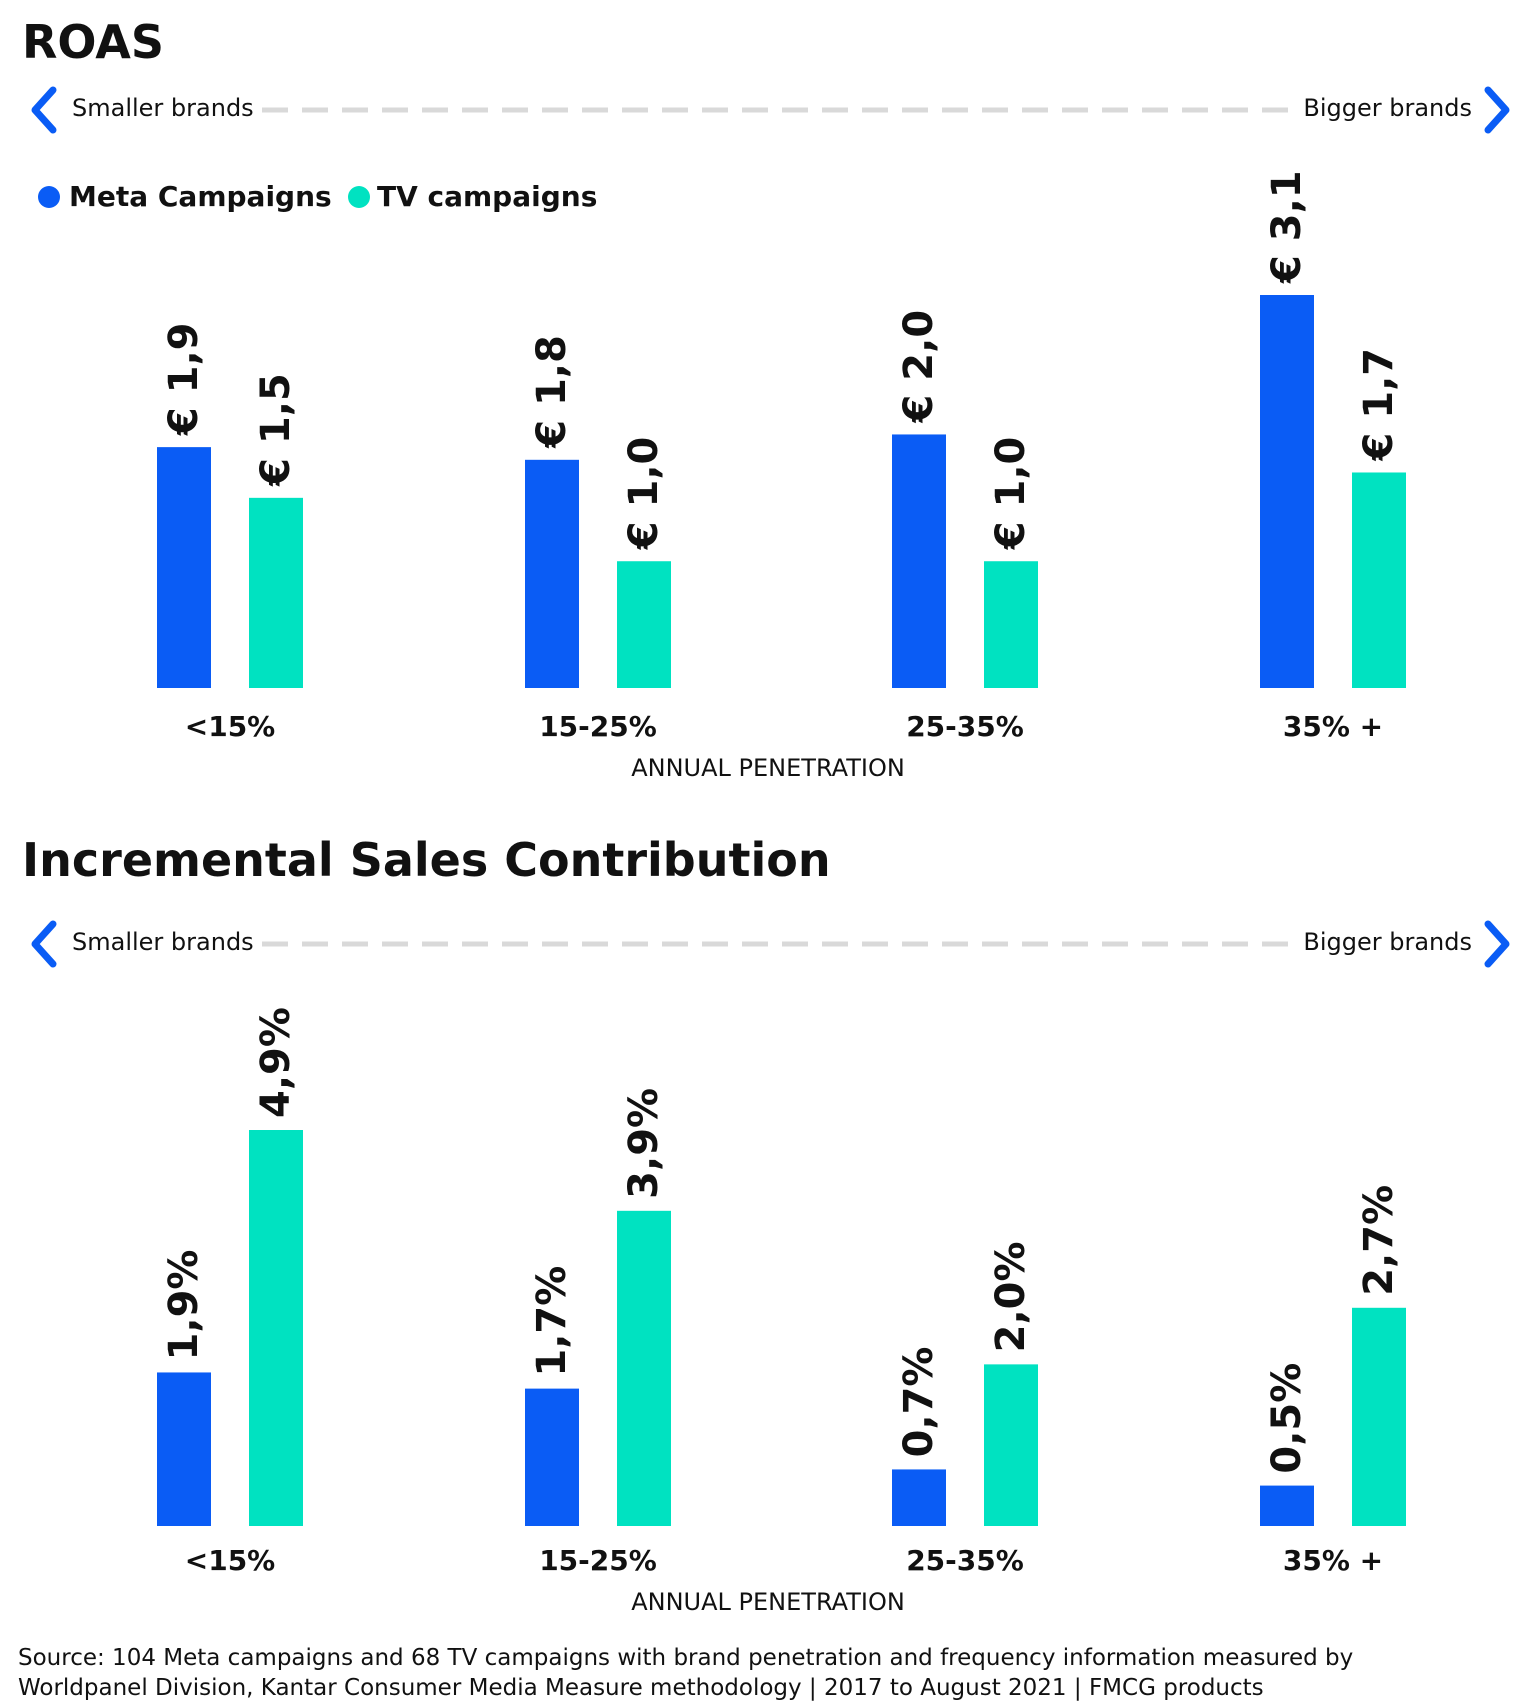  Describe the element at coordinates (359, 197) in the screenshot. I see `legend-dot-tv` at that location.